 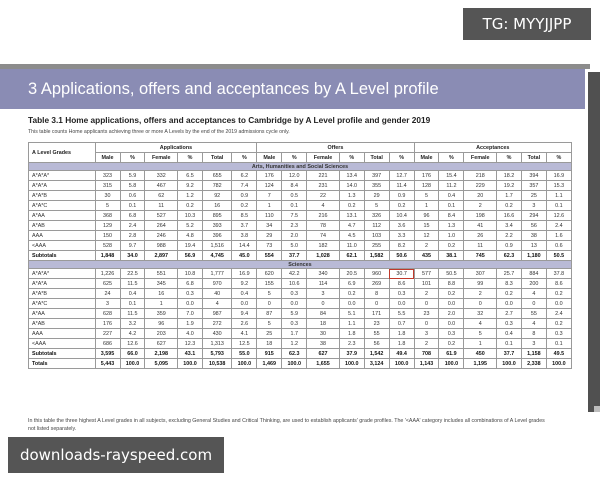 I want to click on table-cell: 30, so click(x=107, y=195).